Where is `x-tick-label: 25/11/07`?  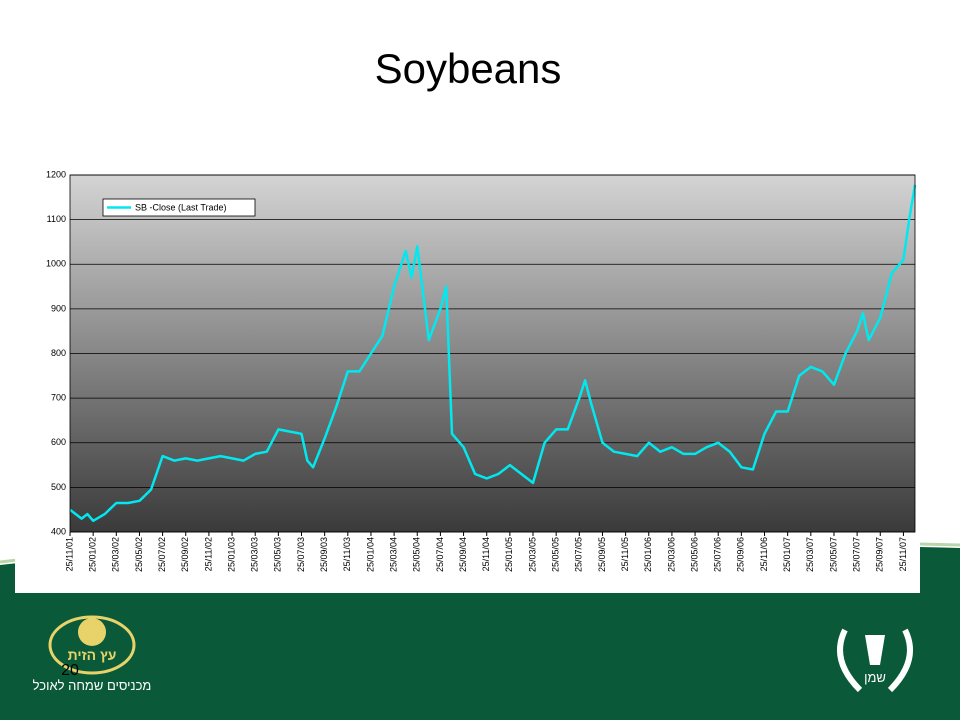
x-tick-label: 25/11/07 is located at coordinates (903, 554).